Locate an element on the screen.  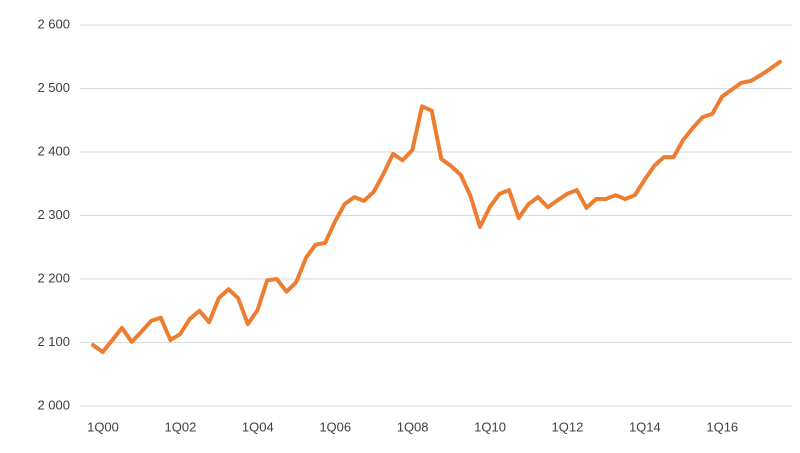
y-tick-label: 2 600 is located at coordinates (53, 23).